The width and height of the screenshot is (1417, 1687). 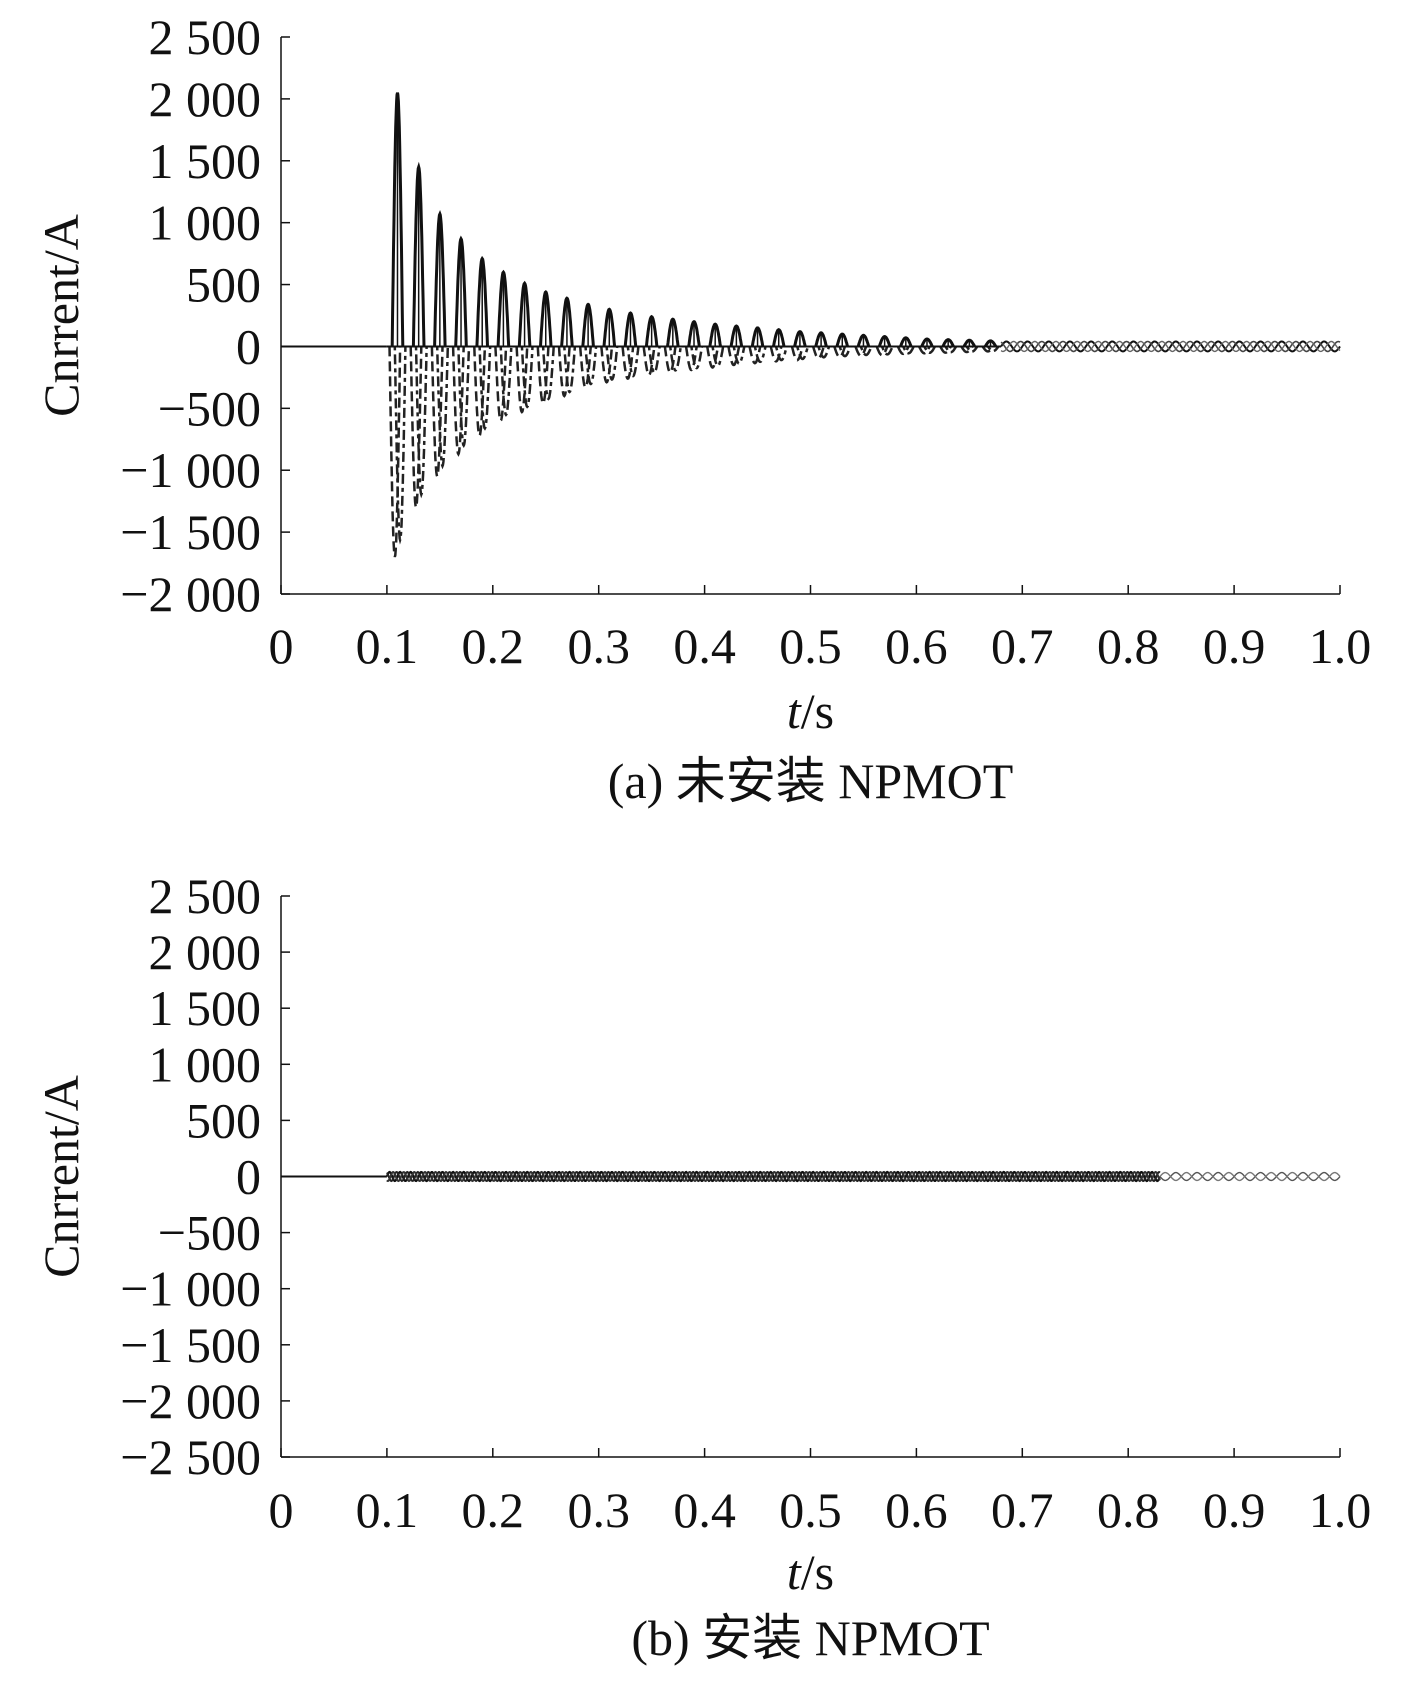 I want to click on y-tick-label: −2 500, so click(x=190, y=1457).